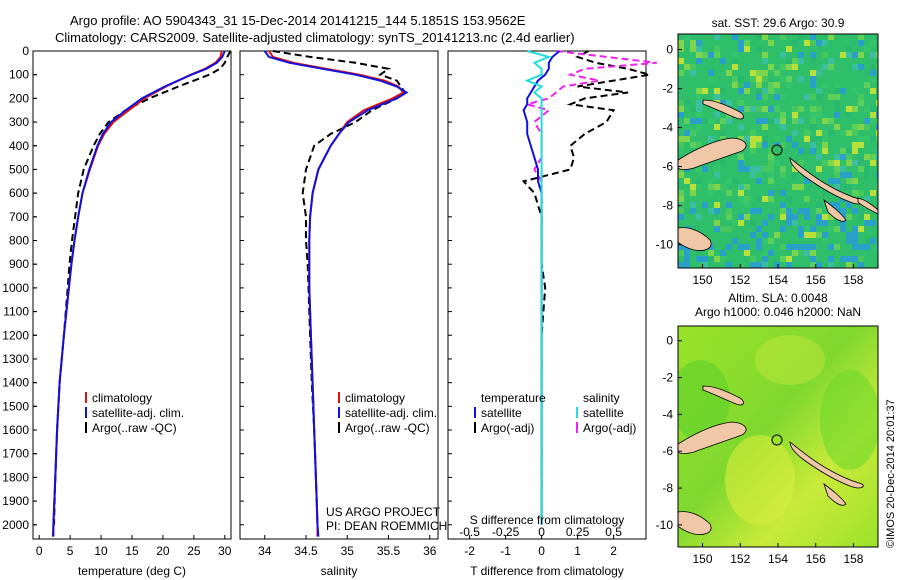  Describe the element at coordinates (19, 193) in the screenshot. I see `depth-tick-label: 600` at that location.